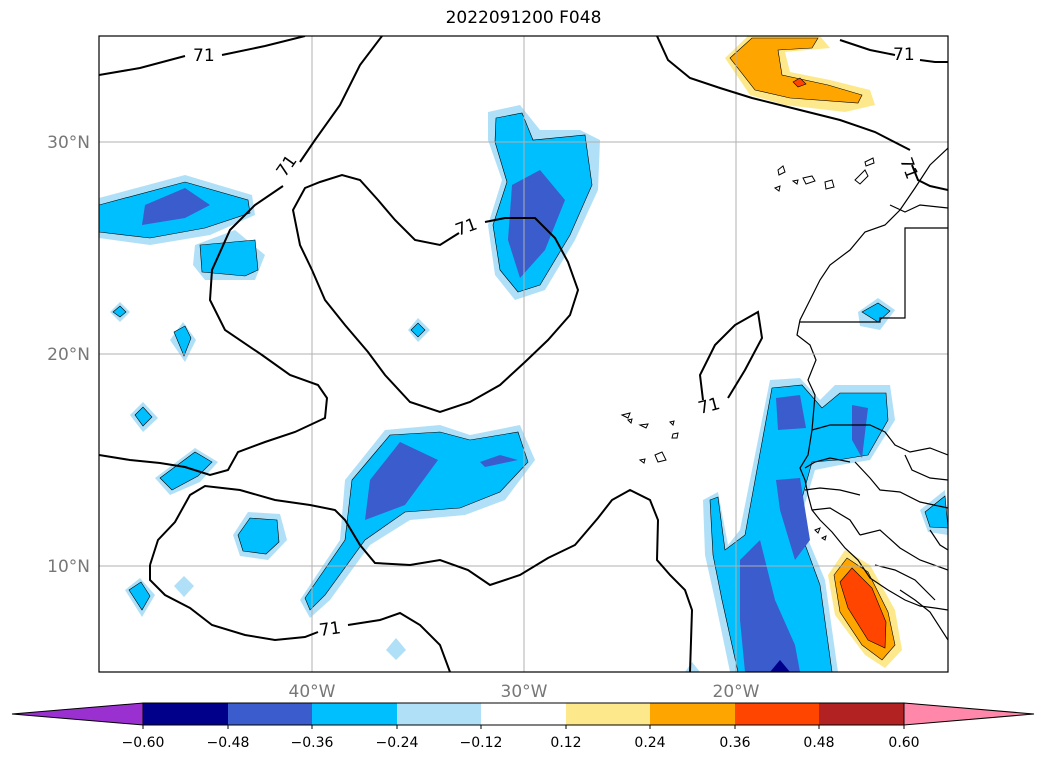  What do you see at coordinates (736, 692) in the screenshot?
I see `lon-label-20w: 20°W` at bounding box center [736, 692].